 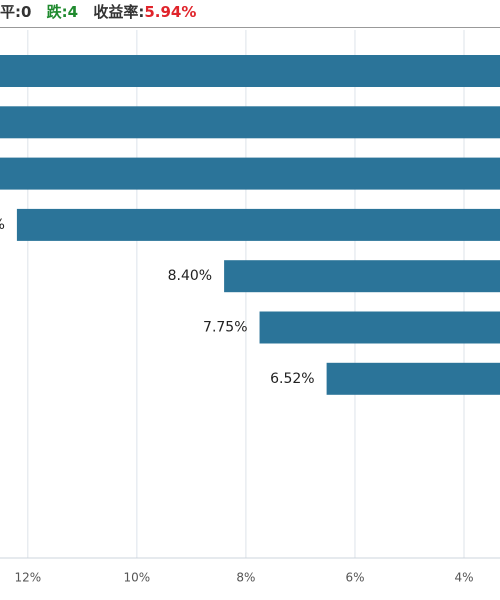 What do you see at coordinates (145, 12) in the screenshot?
I see `return-rate: 收益率:5.94%` at bounding box center [145, 12].